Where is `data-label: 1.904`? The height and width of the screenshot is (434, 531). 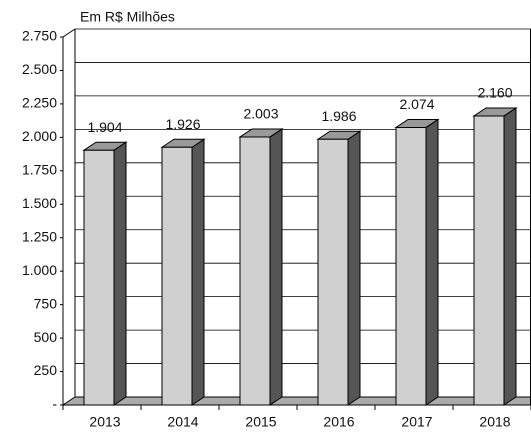 data-label: 1.904 is located at coordinates (104, 127).